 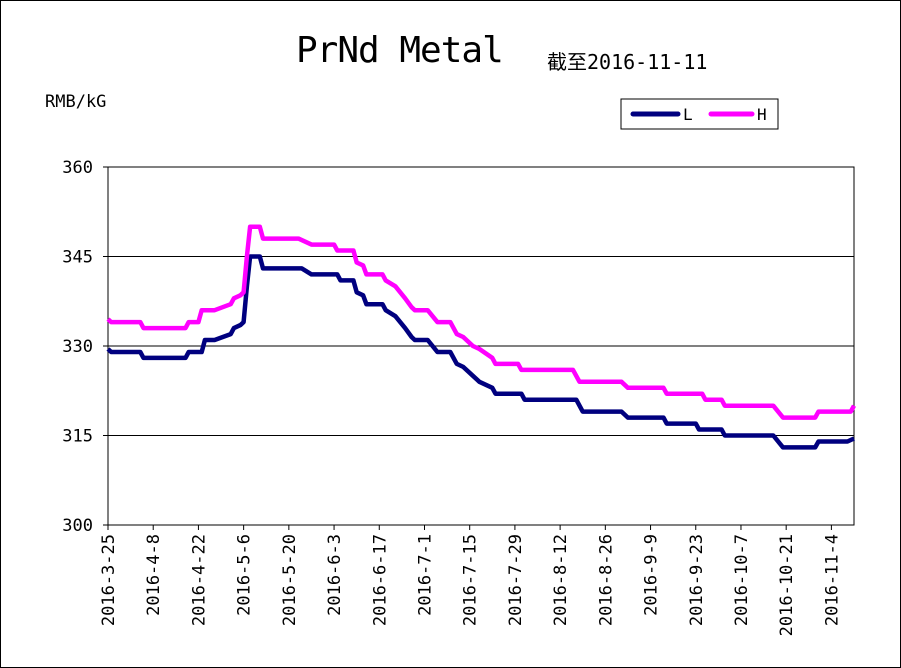 What do you see at coordinates (516, 580) in the screenshot?
I see `x-tick-label: 2016-7-29` at bounding box center [516, 580].